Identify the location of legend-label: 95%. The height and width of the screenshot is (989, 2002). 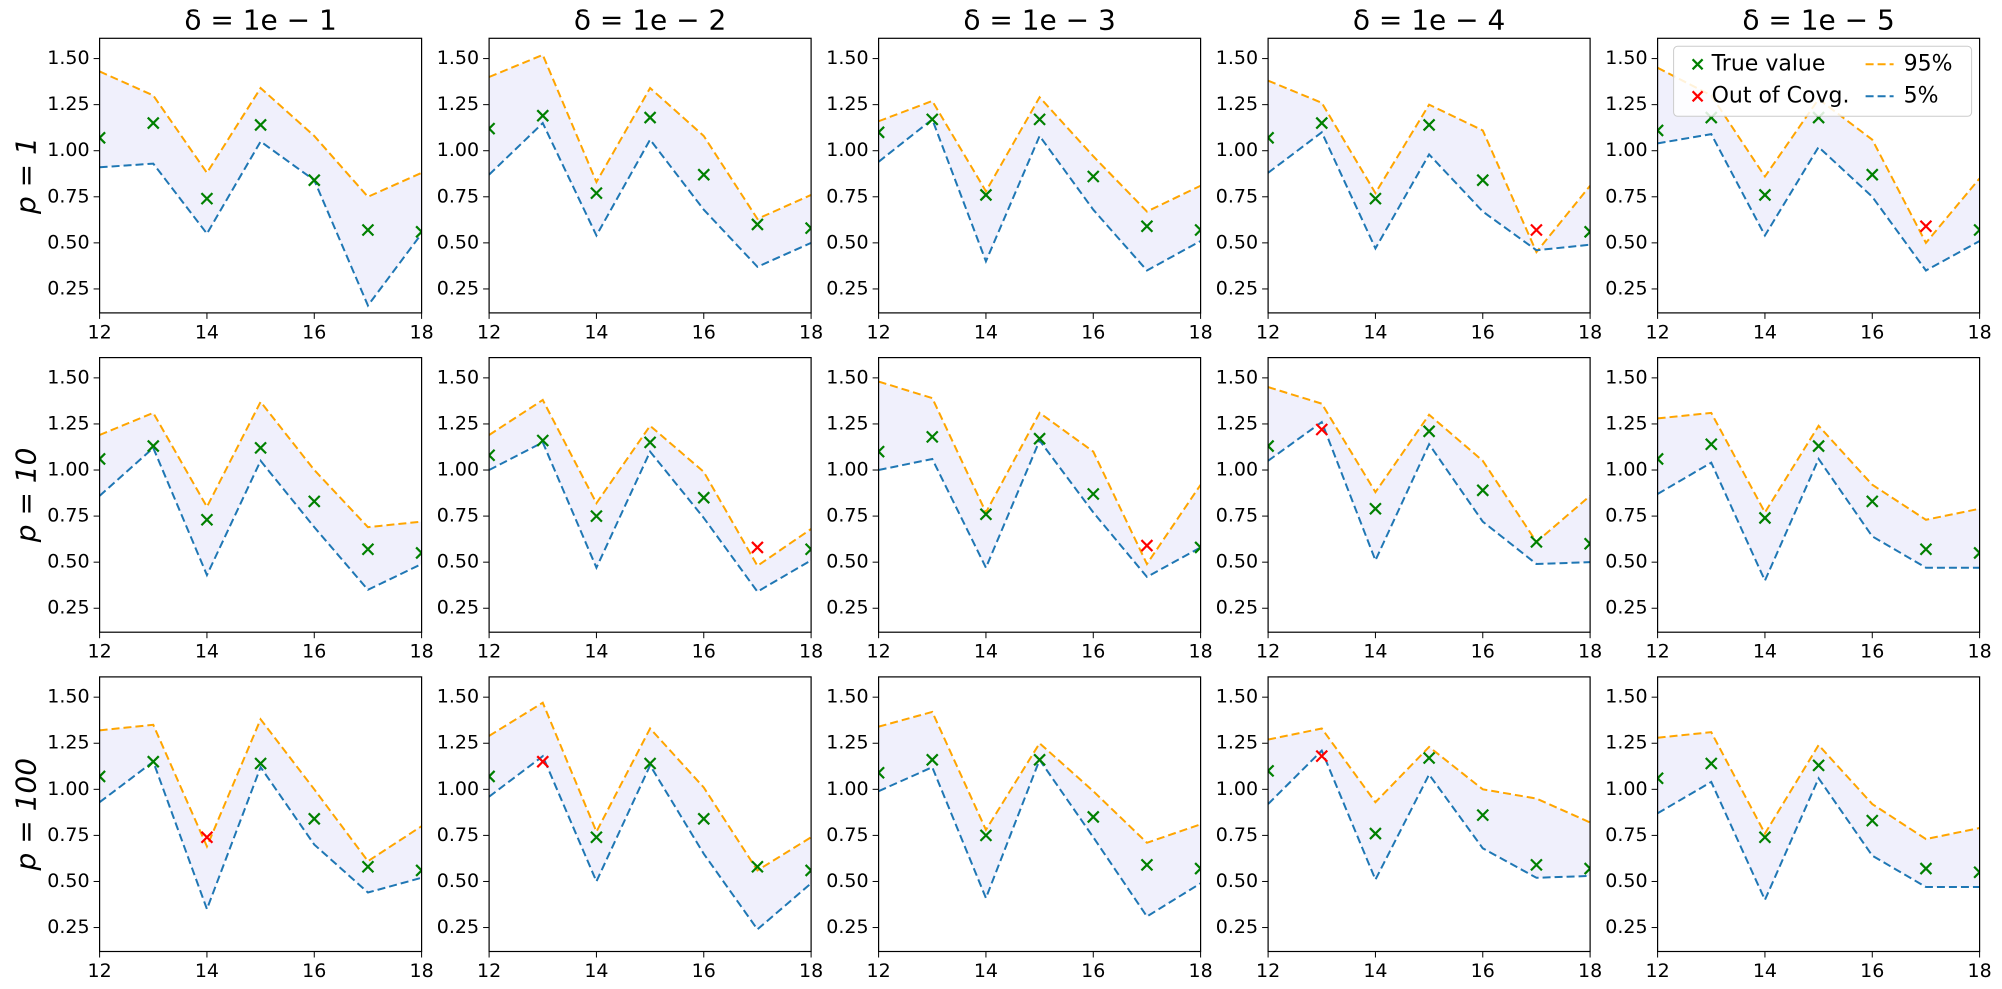
(1928, 63).